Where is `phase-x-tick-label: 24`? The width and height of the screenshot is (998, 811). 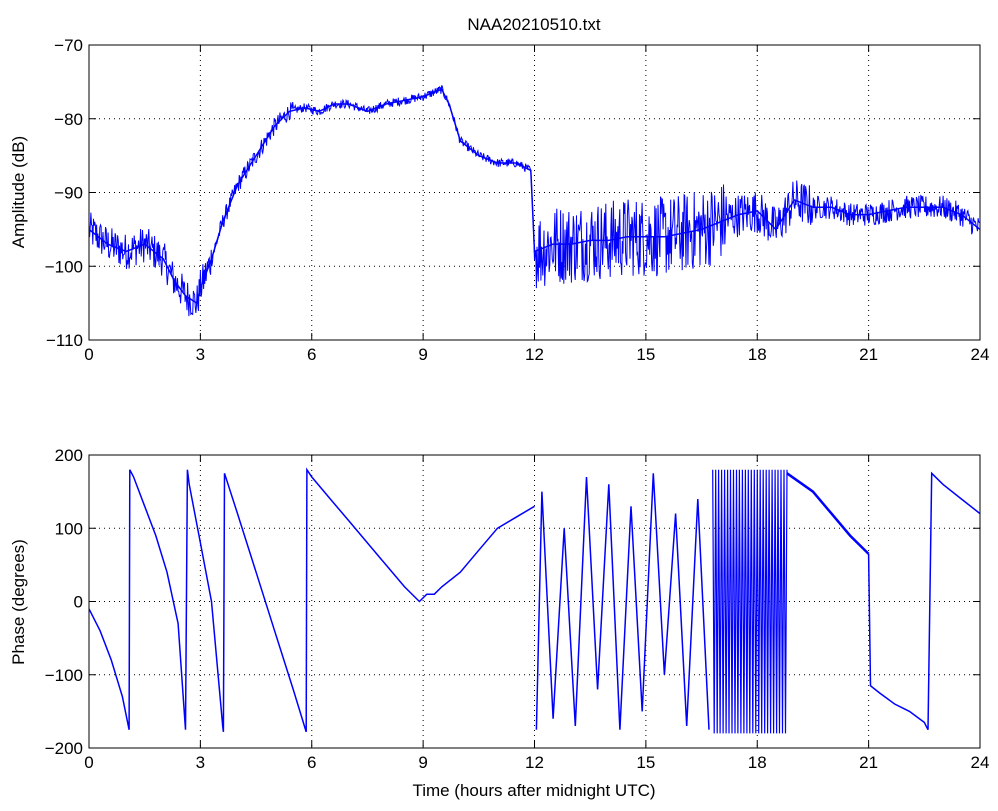
phase-x-tick-label: 24 is located at coordinates (980, 762).